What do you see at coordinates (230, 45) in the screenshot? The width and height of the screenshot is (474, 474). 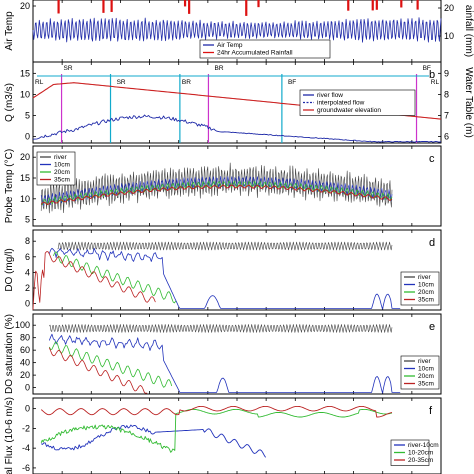 I see `legend-entry: Air Temp` at bounding box center [230, 45].